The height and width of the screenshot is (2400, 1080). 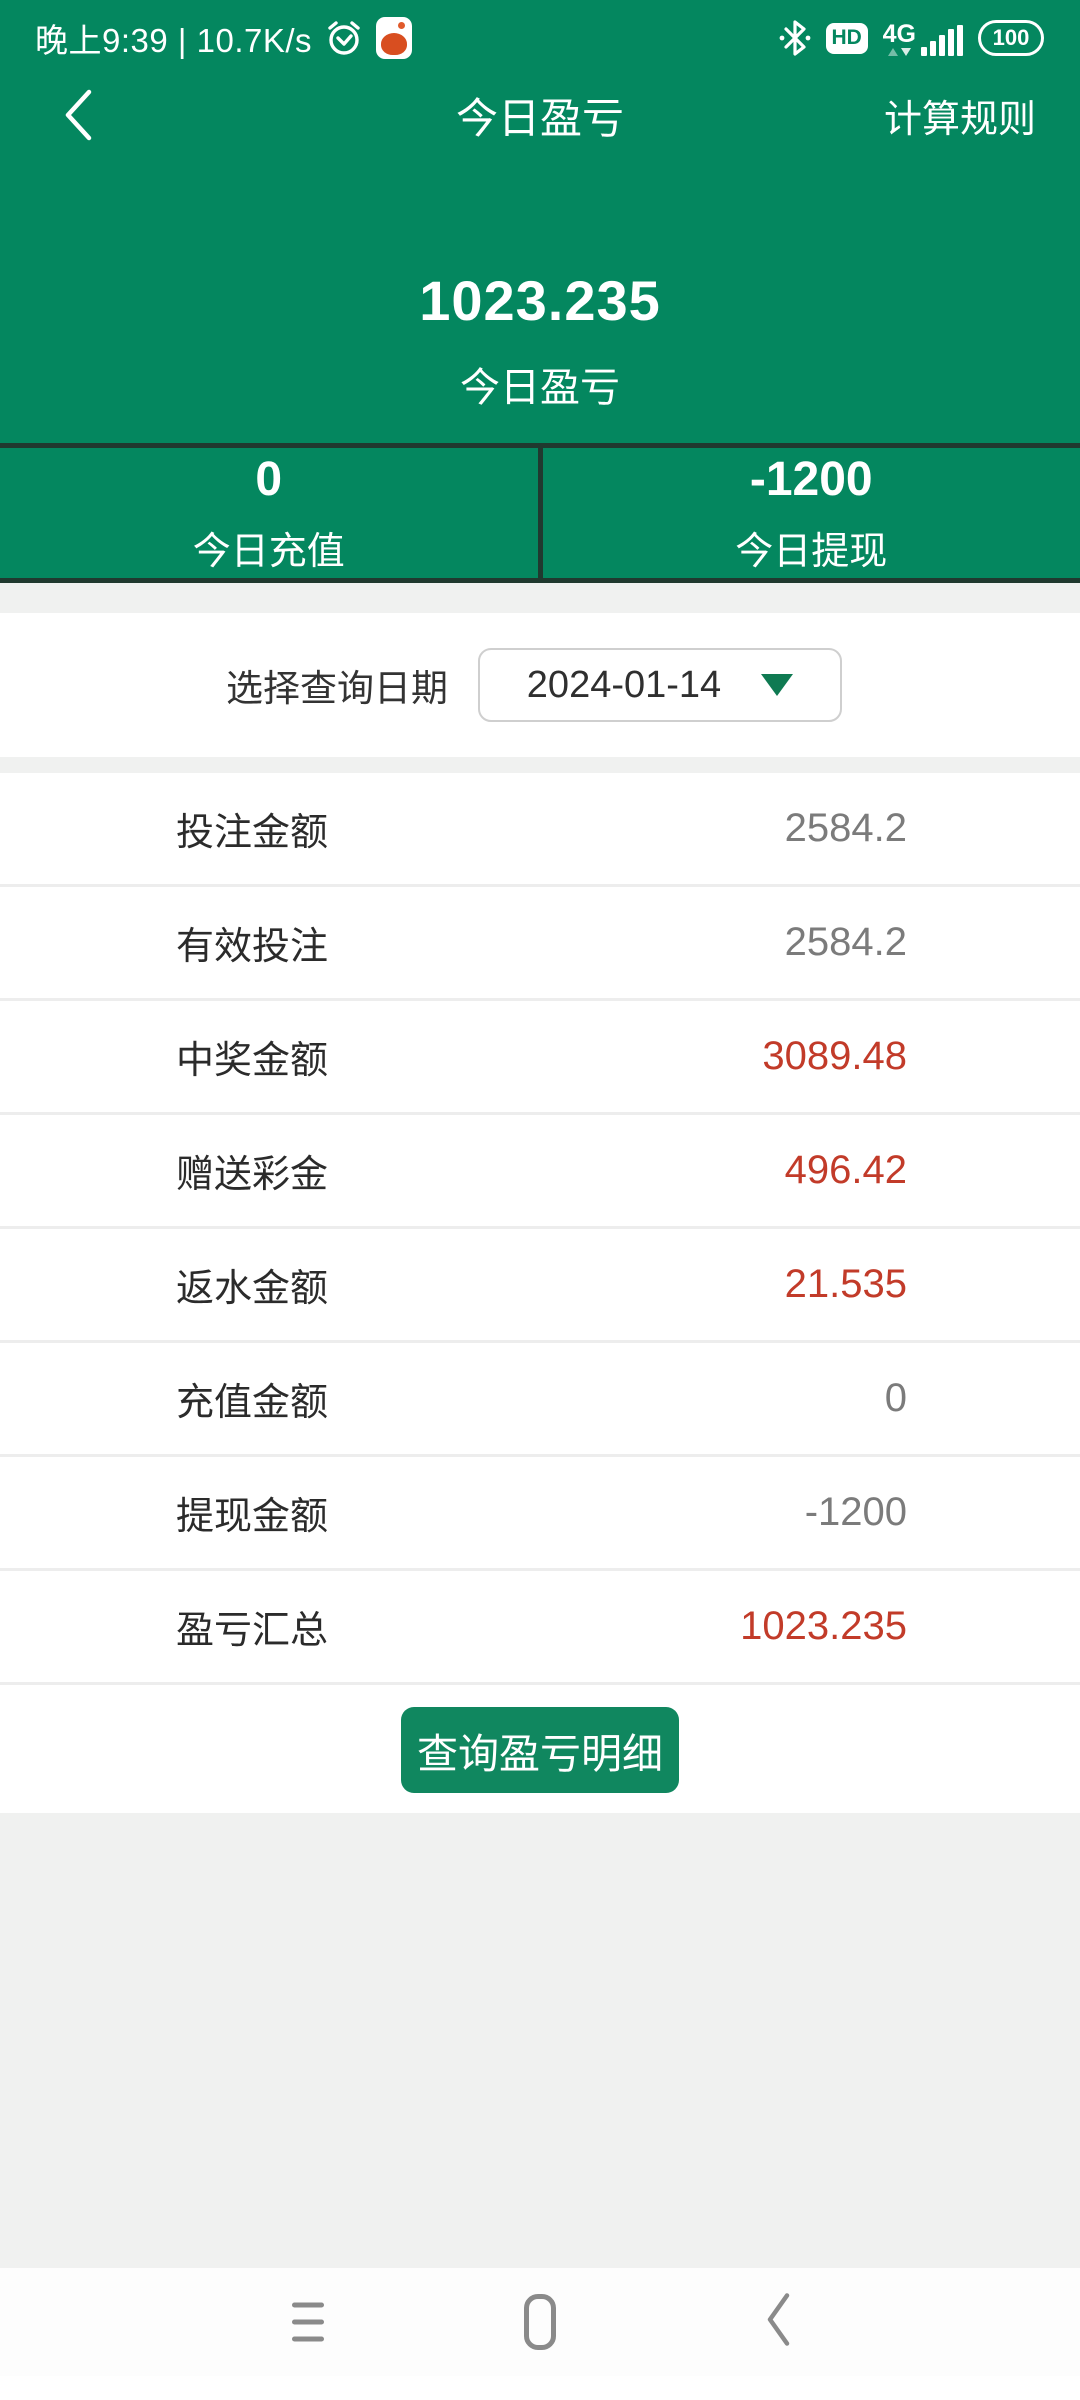 What do you see at coordinates (402, 25) in the screenshot?
I see `notification-dot` at bounding box center [402, 25].